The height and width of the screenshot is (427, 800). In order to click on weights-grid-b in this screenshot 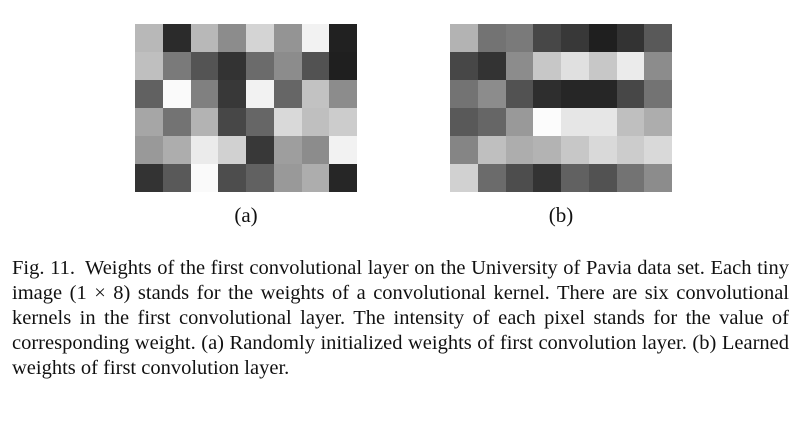, I will do `click(561, 108)`.